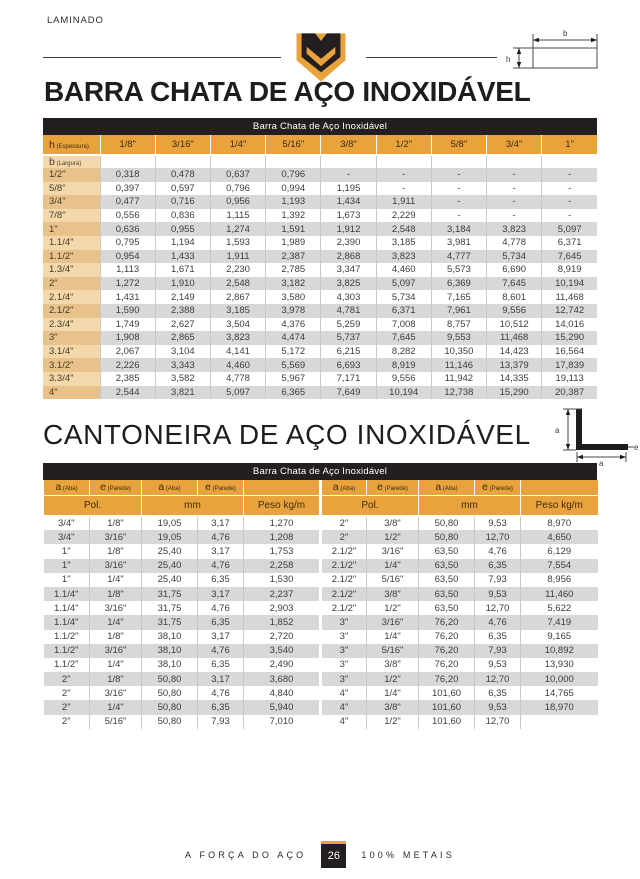 The width and height of the screenshot is (640, 879). What do you see at coordinates (237, 283) in the screenshot?
I see `value-cell: 2,548` at bounding box center [237, 283].